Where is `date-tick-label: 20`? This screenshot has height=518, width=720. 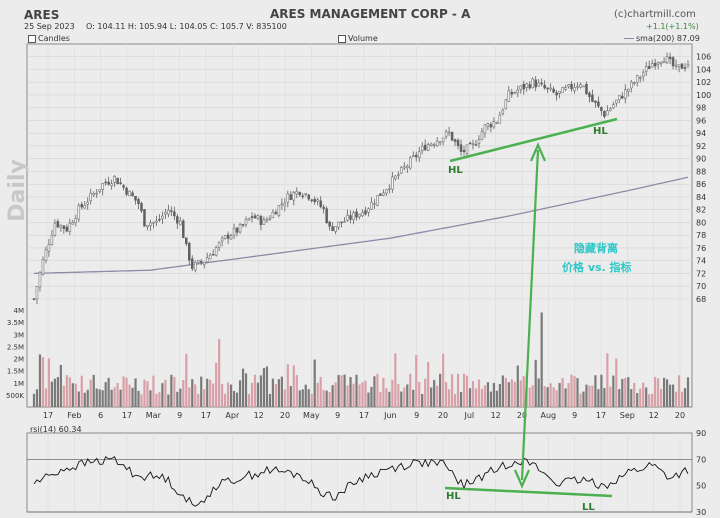 date-tick-label: 20 is located at coordinates (680, 415).